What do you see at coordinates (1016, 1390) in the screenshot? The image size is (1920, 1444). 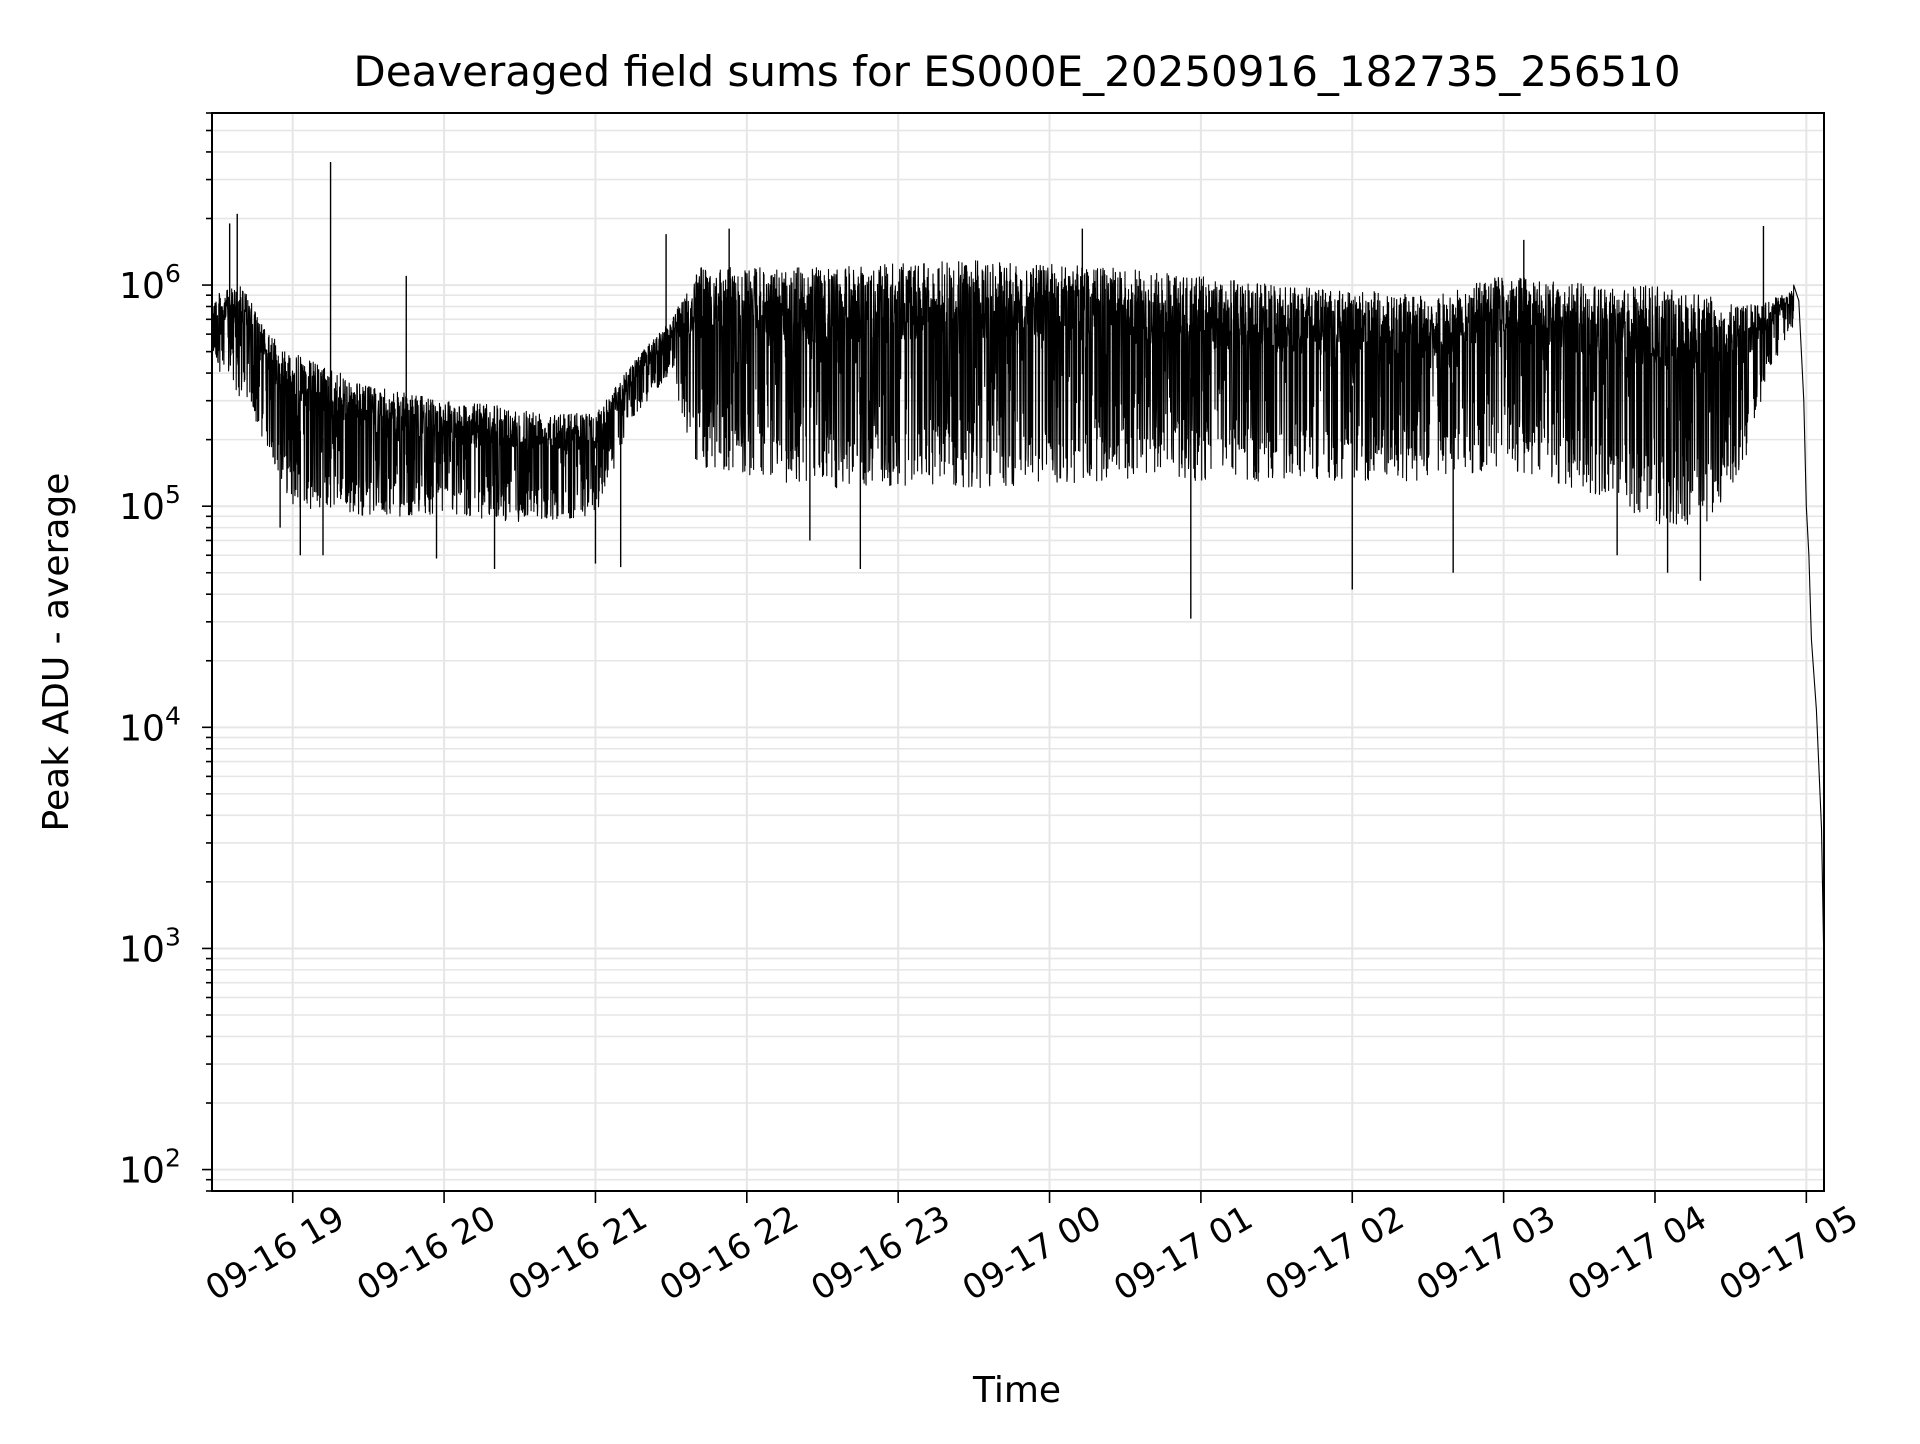 I see `x-axis-label: Time` at bounding box center [1016, 1390].